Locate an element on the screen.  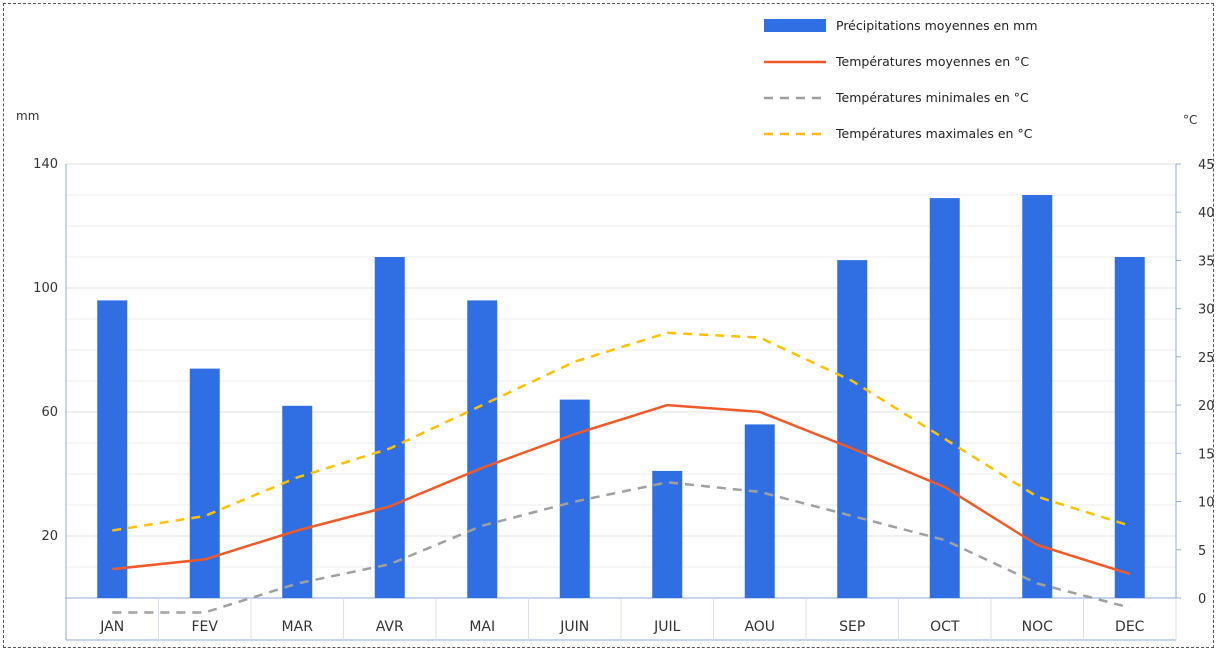
category-label-fev: FEV is located at coordinates (205, 627).